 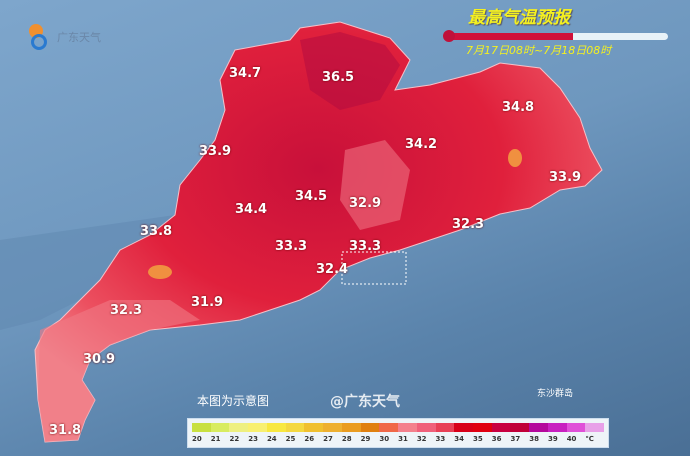 I want to click on legend-tick: 20, so click(x=197, y=439).